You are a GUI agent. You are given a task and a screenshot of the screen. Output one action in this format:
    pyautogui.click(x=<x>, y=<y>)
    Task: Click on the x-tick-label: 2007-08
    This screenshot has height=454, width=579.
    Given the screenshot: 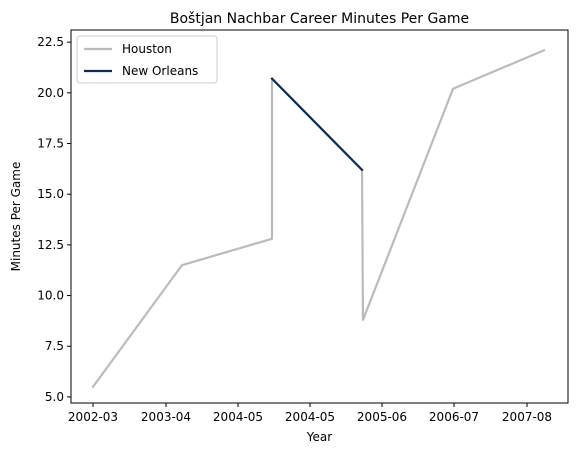 What is the action you would take?
    pyautogui.click(x=527, y=417)
    